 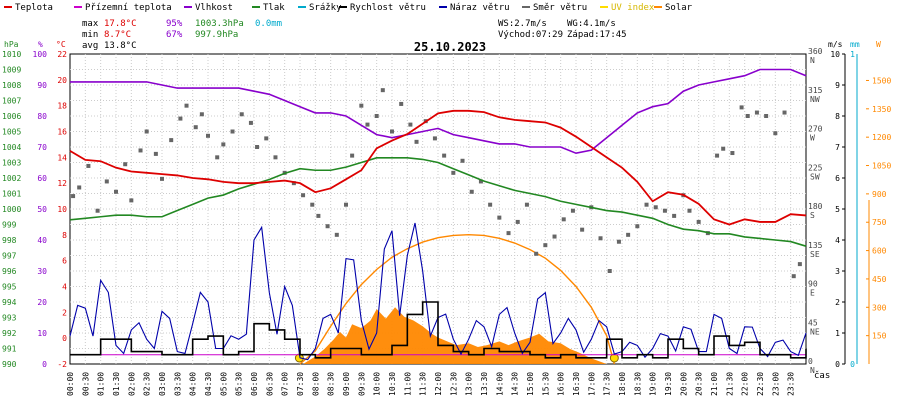 I want to click on pressure-tick: 1004, so click(x=11, y=147).